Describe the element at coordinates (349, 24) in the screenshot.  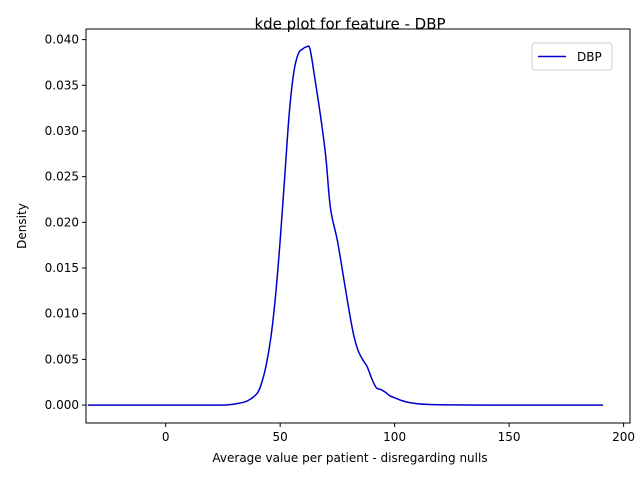
I see `chart-title: kde plot for feature - DBP` at that location.